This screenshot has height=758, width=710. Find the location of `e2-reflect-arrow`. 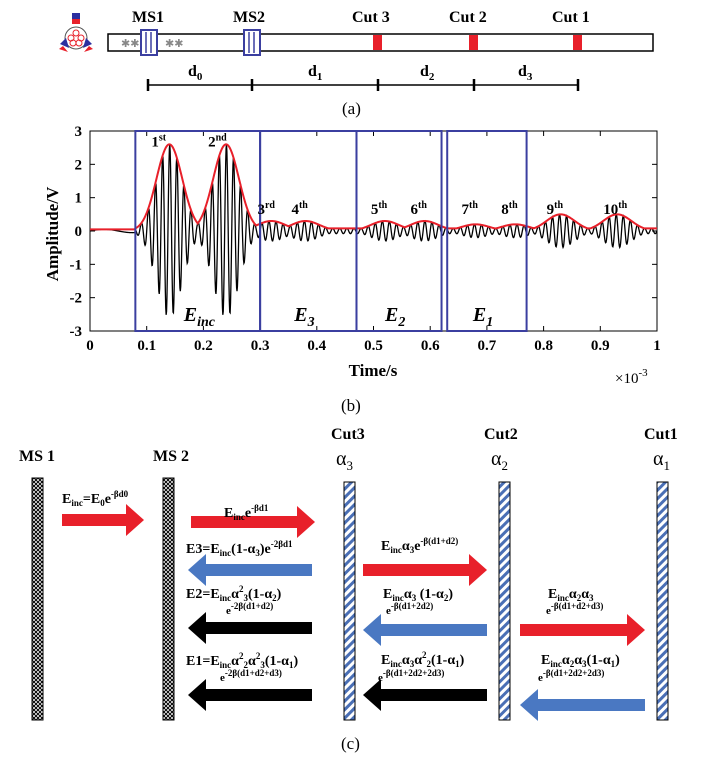

e2-reflect-arrow is located at coordinates (250, 628).